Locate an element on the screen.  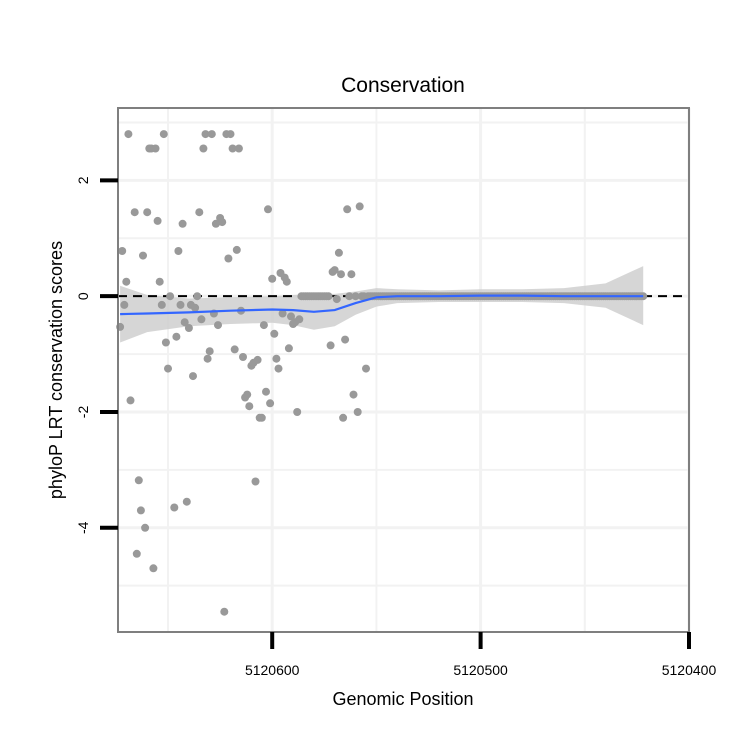
confidence-ribbon is located at coordinates (382, 304).